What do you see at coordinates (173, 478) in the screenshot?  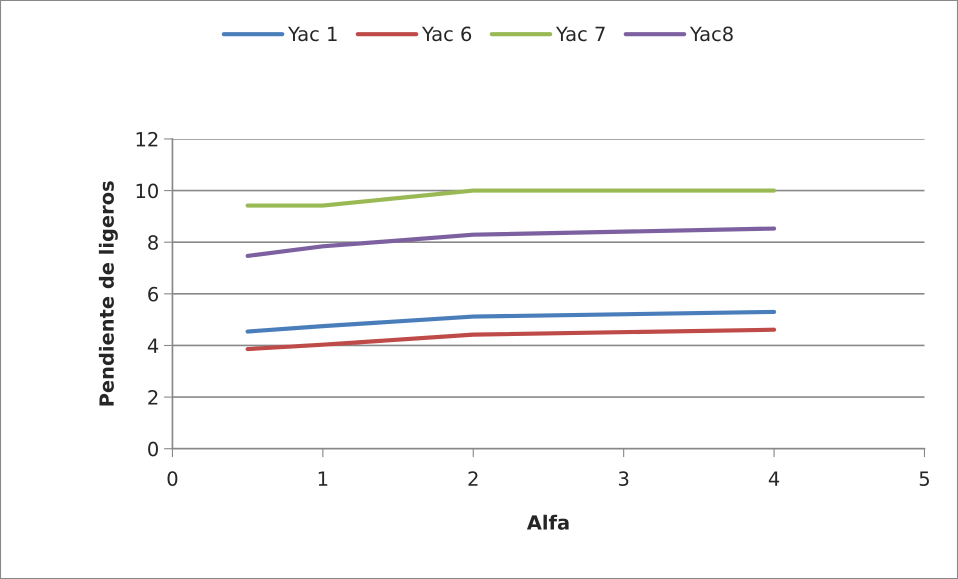 I see `x-tick-label: 0` at bounding box center [173, 478].